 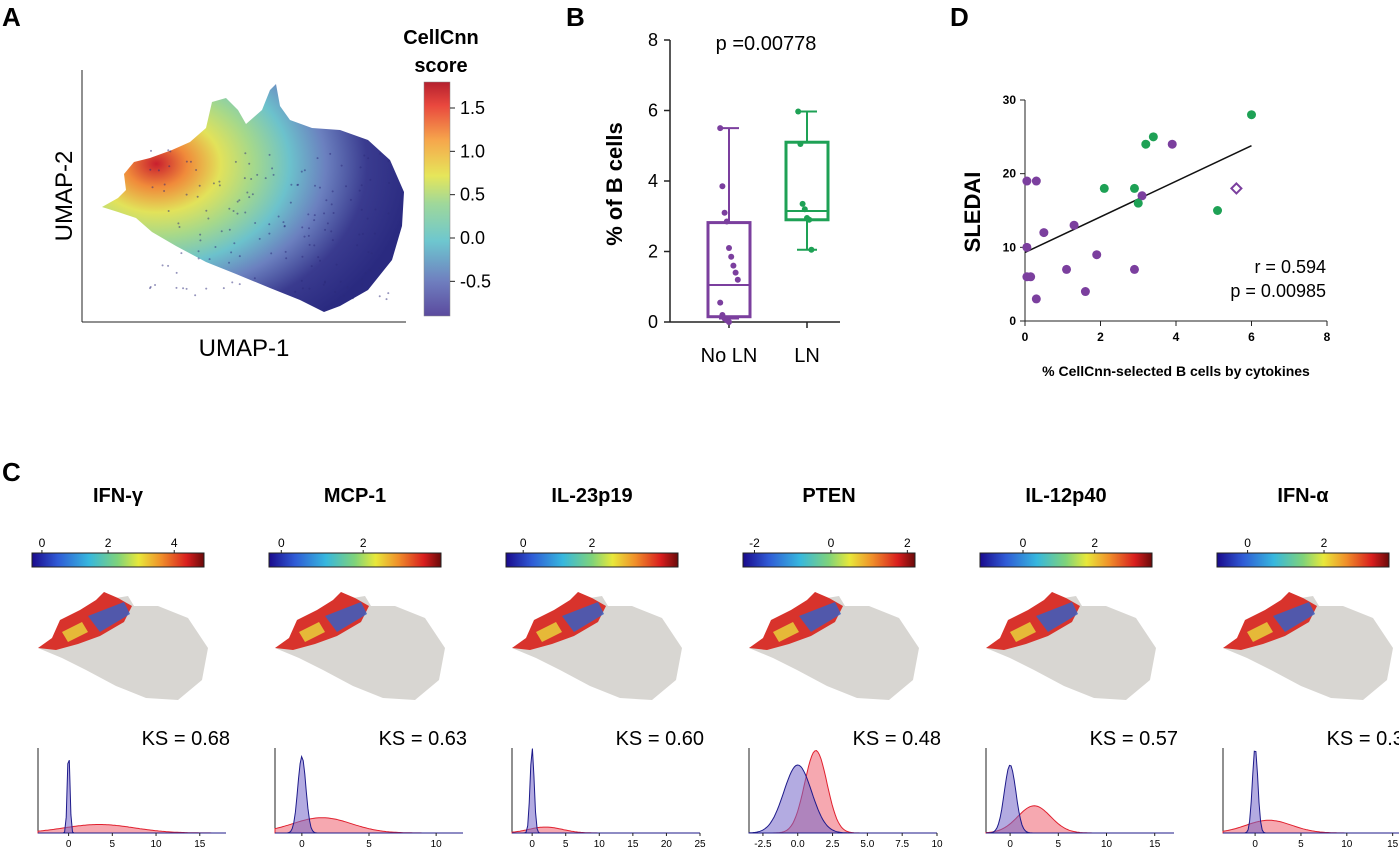 I want to click on marker-density-x-tick-label: 5, so click(x=369, y=844).